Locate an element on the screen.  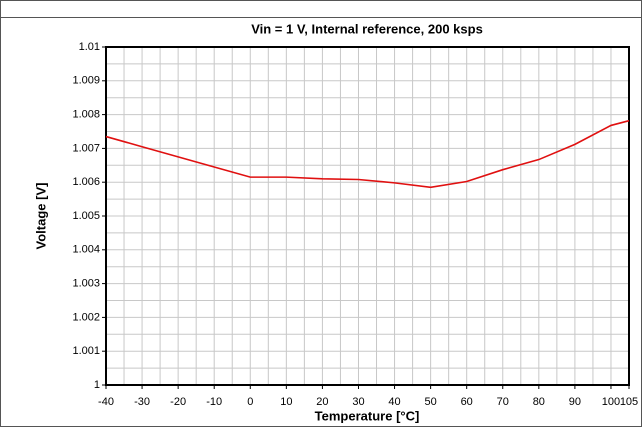
x-tick-label: 20 is located at coordinates (322, 402).